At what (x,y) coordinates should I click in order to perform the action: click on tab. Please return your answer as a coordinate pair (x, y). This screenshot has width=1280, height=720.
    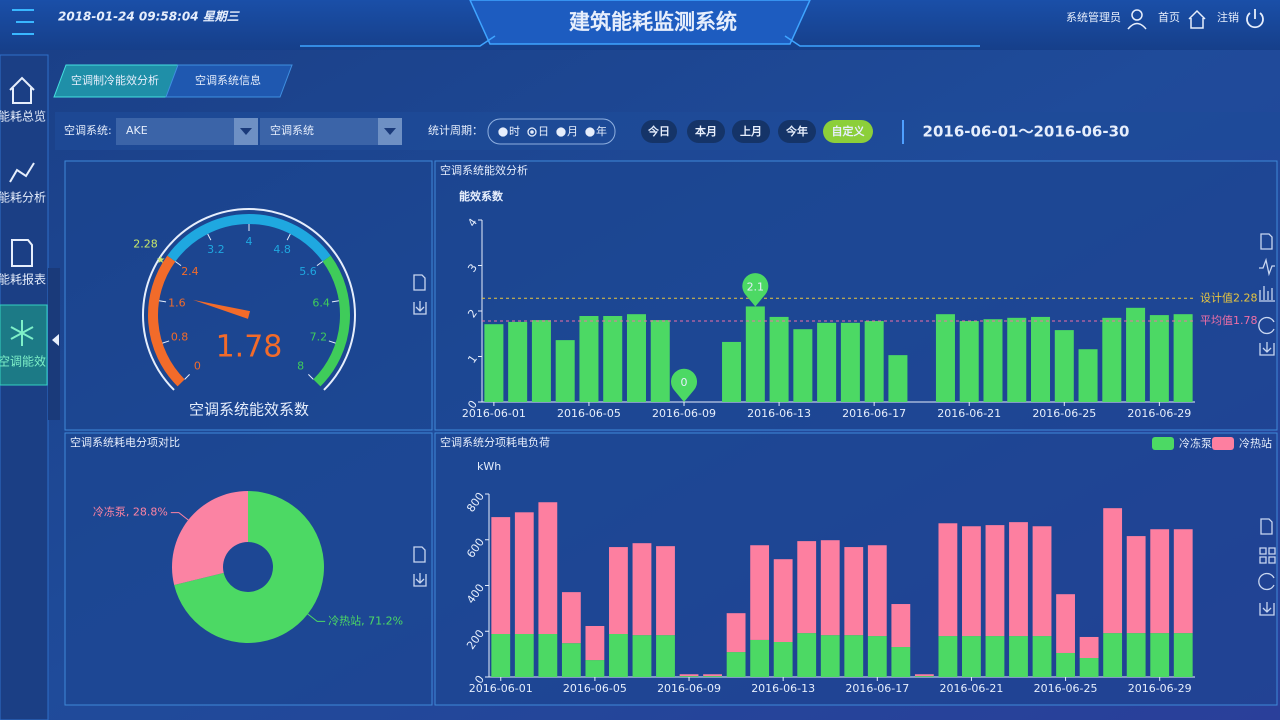
    Looking at the image, I should click on (229, 81).